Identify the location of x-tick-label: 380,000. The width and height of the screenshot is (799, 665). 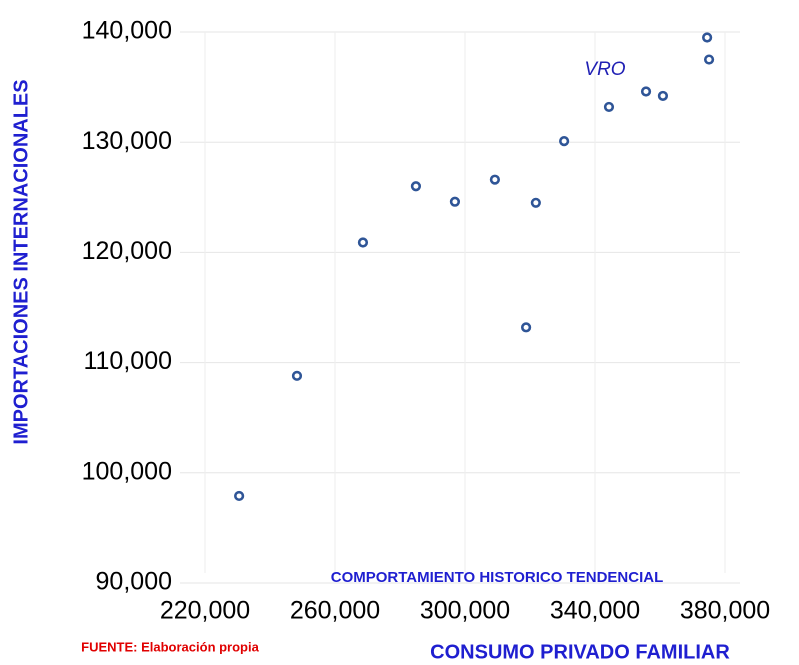
(725, 611).